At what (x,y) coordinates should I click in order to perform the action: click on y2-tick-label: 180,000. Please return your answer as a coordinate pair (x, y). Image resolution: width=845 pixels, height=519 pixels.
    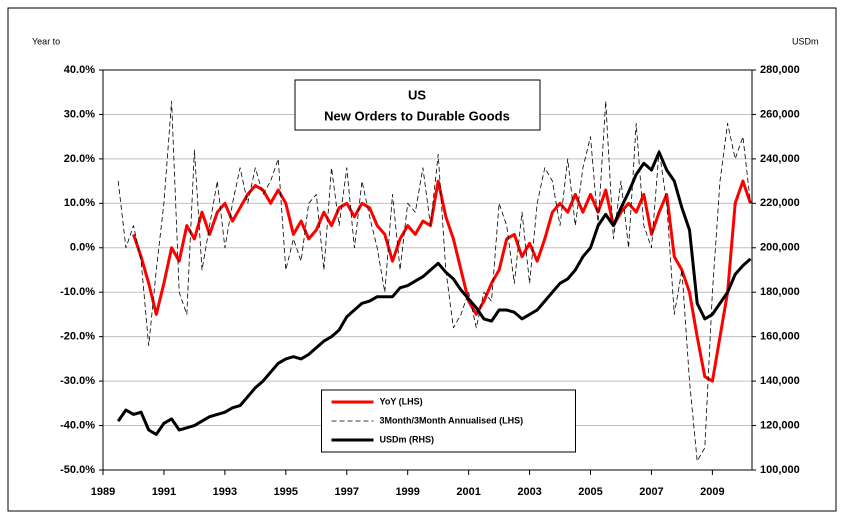
    Looking at the image, I should click on (780, 292).